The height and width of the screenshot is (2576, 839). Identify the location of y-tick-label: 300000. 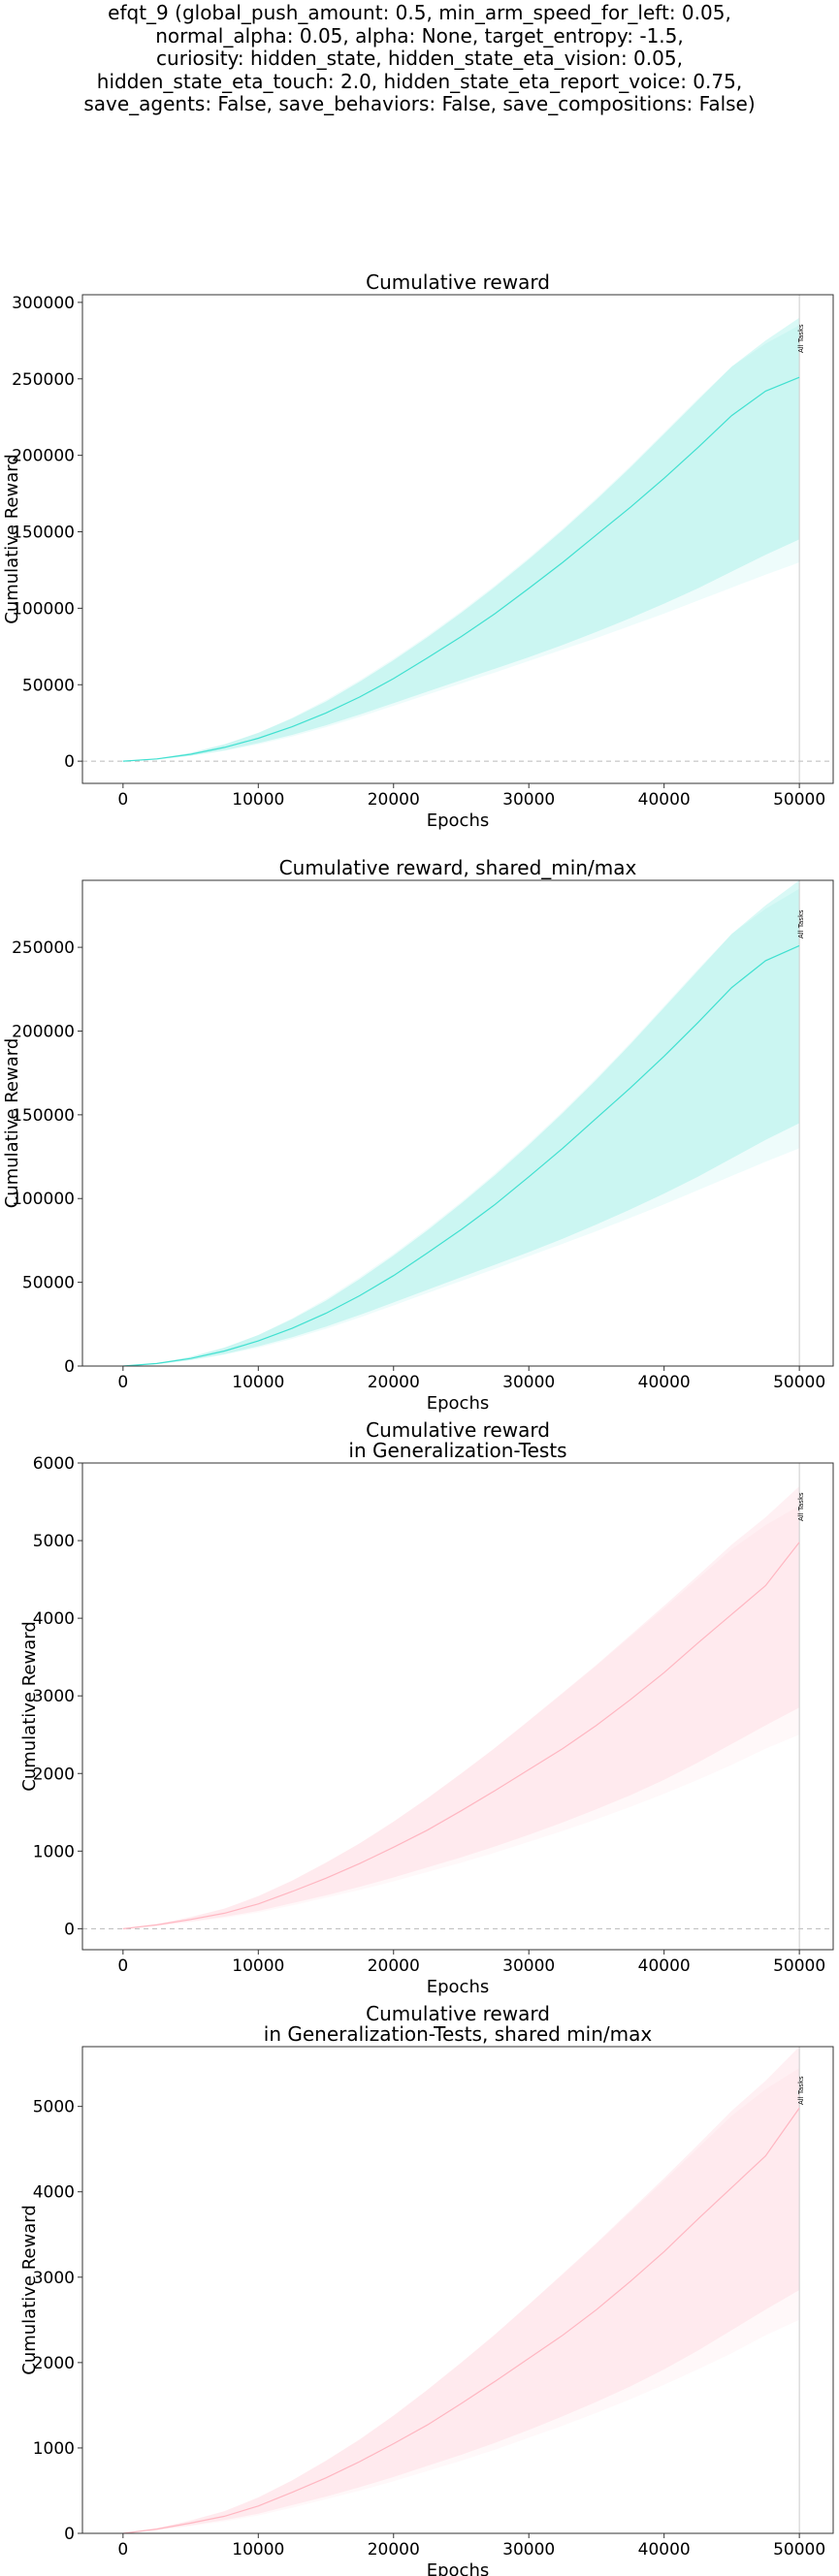
(43, 303).